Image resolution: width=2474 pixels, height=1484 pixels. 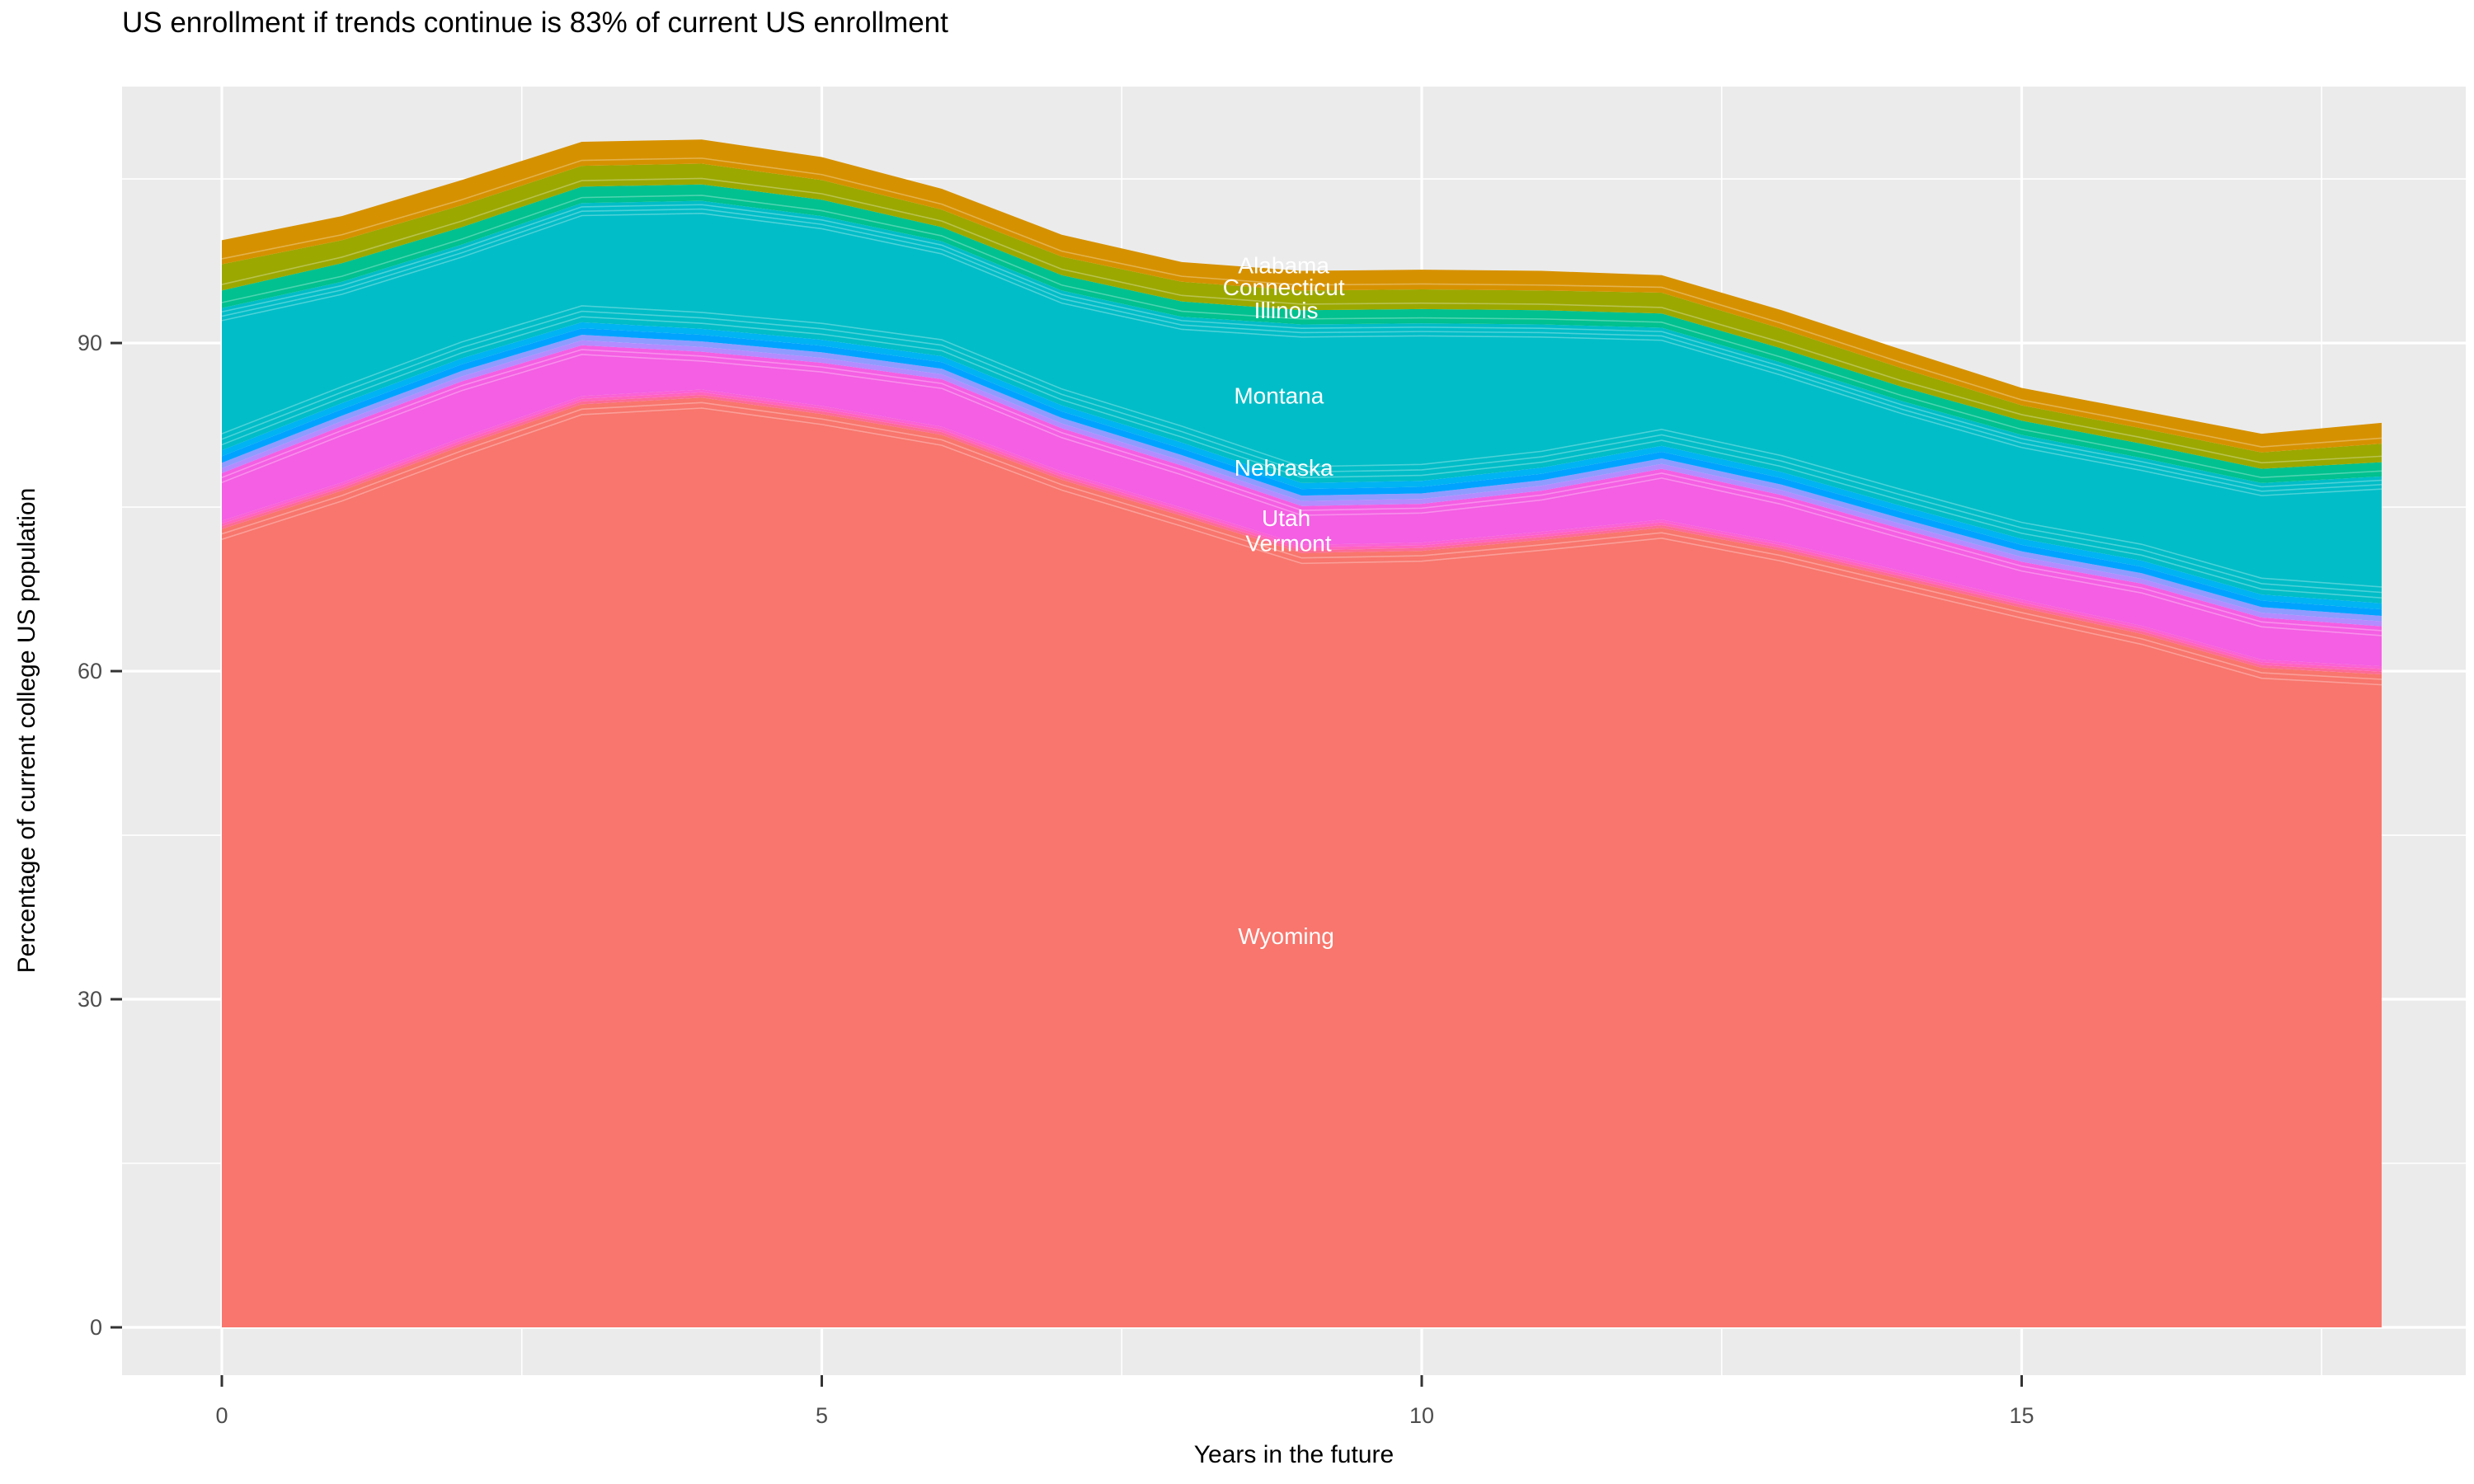 What do you see at coordinates (90, 671) in the screenshot?
I see `y-tick-label: 60` at bounding box center [90, 671].